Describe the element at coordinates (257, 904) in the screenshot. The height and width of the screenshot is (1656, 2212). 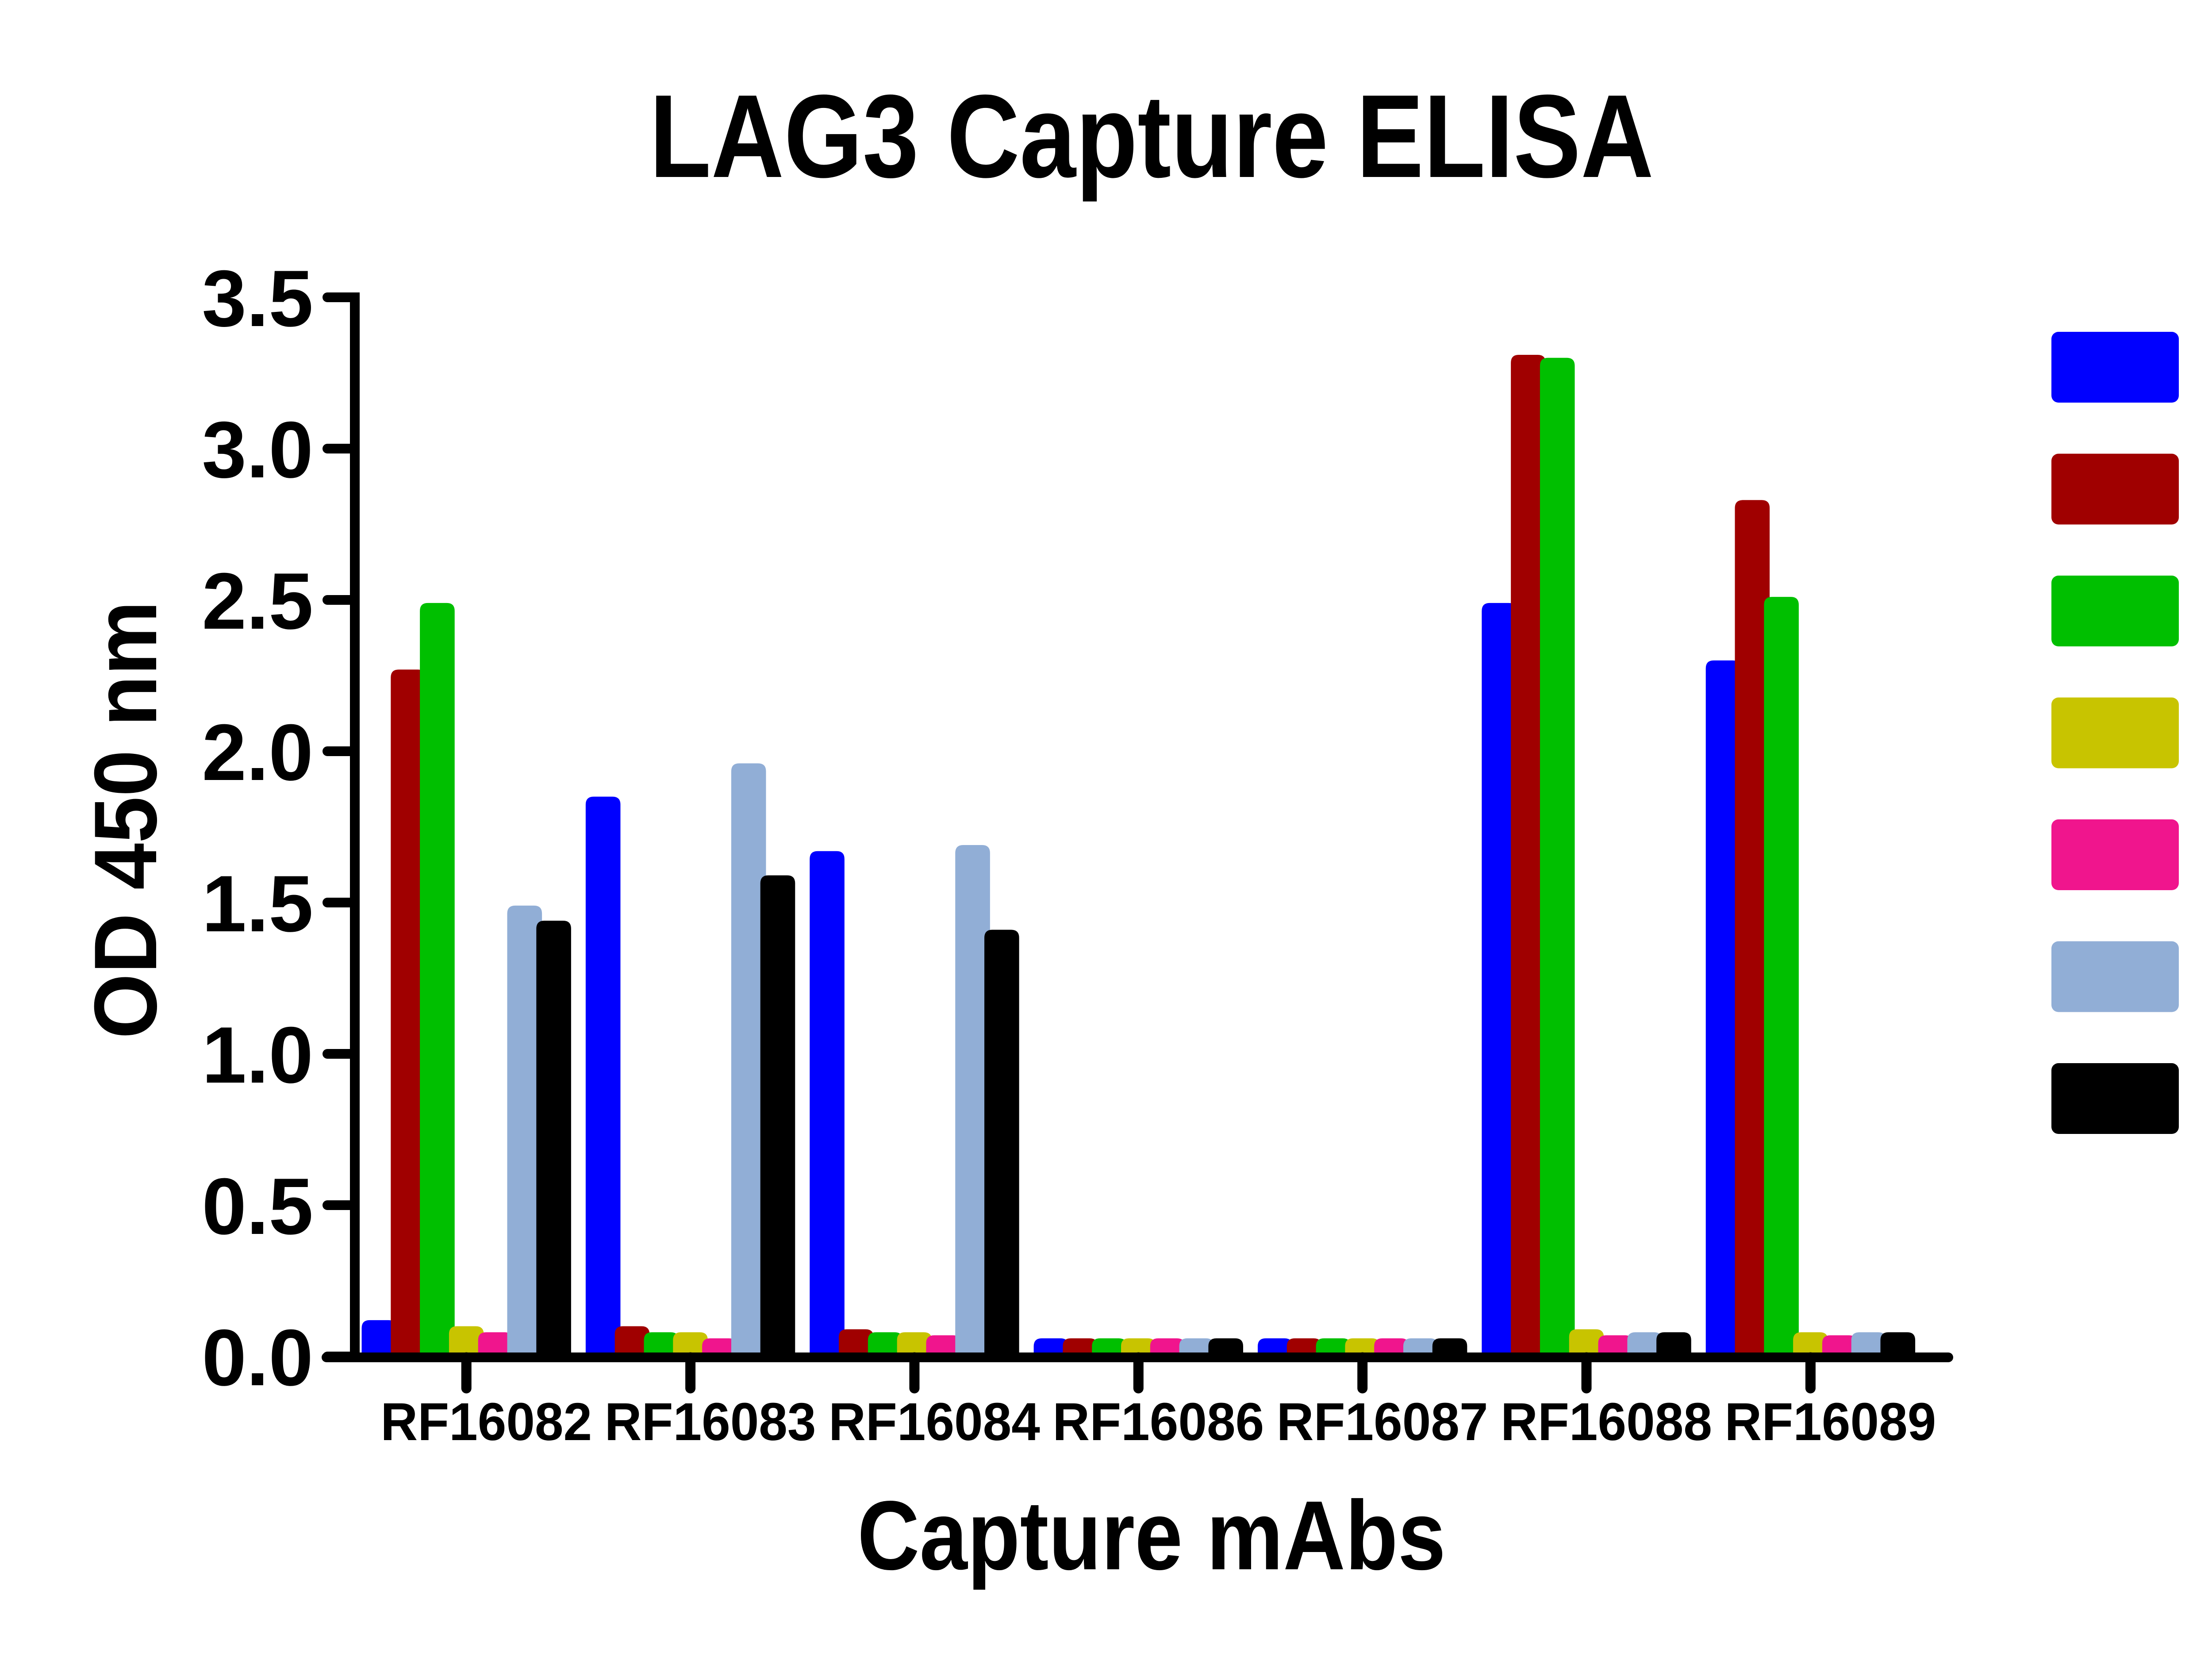
I see `y-tick-label-1.5: 1.5` at that location.